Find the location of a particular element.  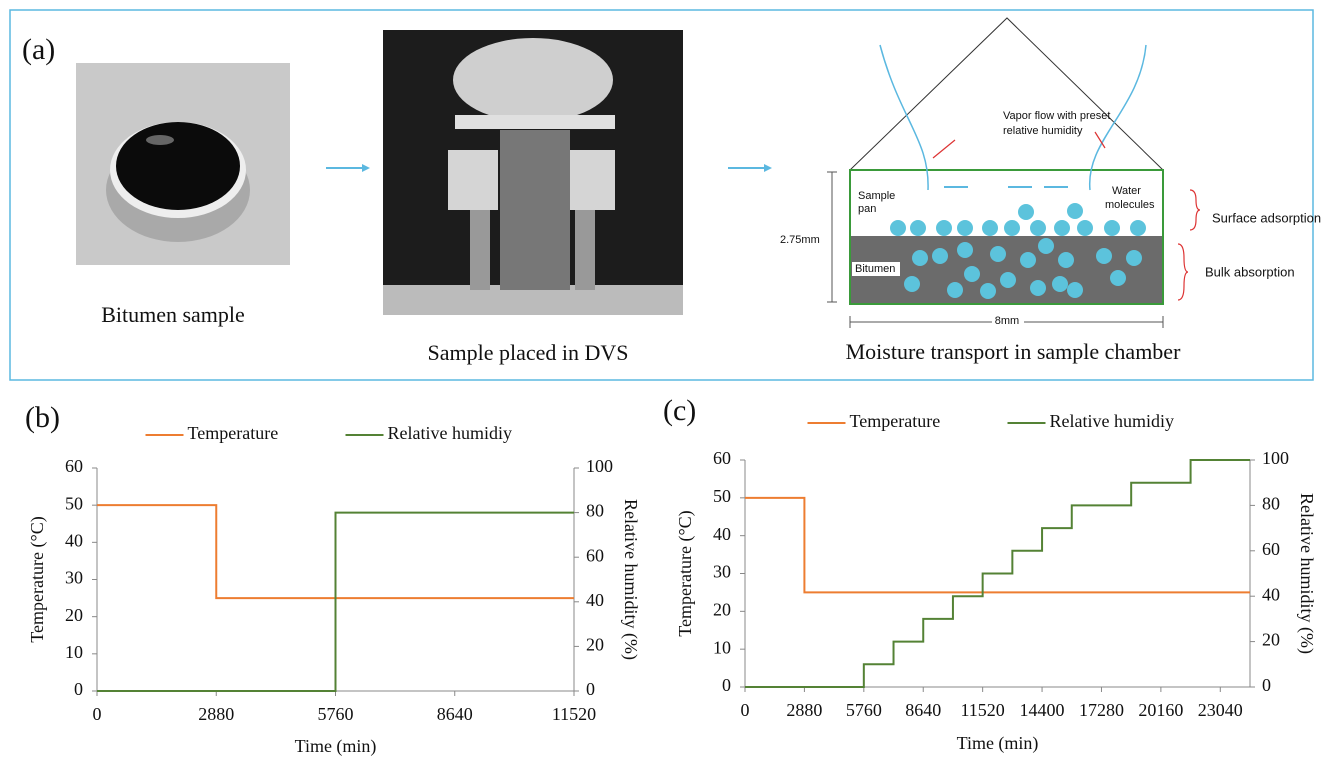

diagram-label: molecules is located at coordinates (1130, 205).